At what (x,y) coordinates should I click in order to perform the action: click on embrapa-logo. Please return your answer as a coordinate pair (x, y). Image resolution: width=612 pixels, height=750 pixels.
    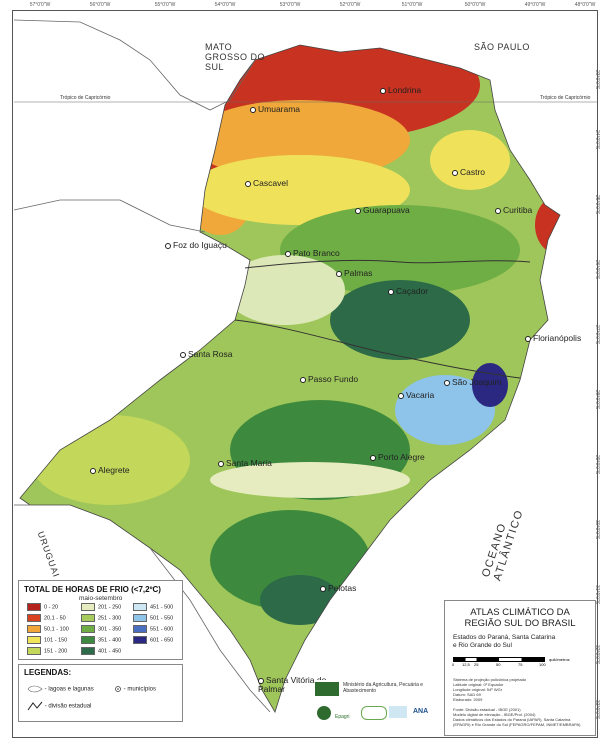
    Looking at the image, I should click on (327, 689).